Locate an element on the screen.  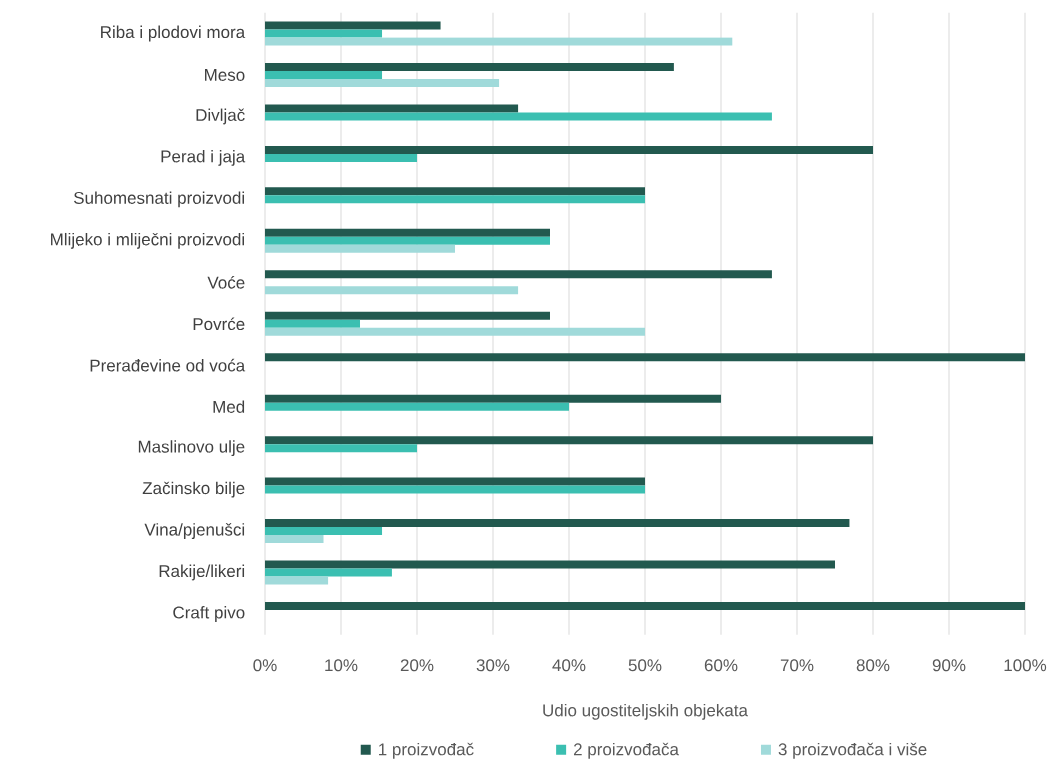
legend-label: 1 proizvođač is located at coordinates (426, 750).